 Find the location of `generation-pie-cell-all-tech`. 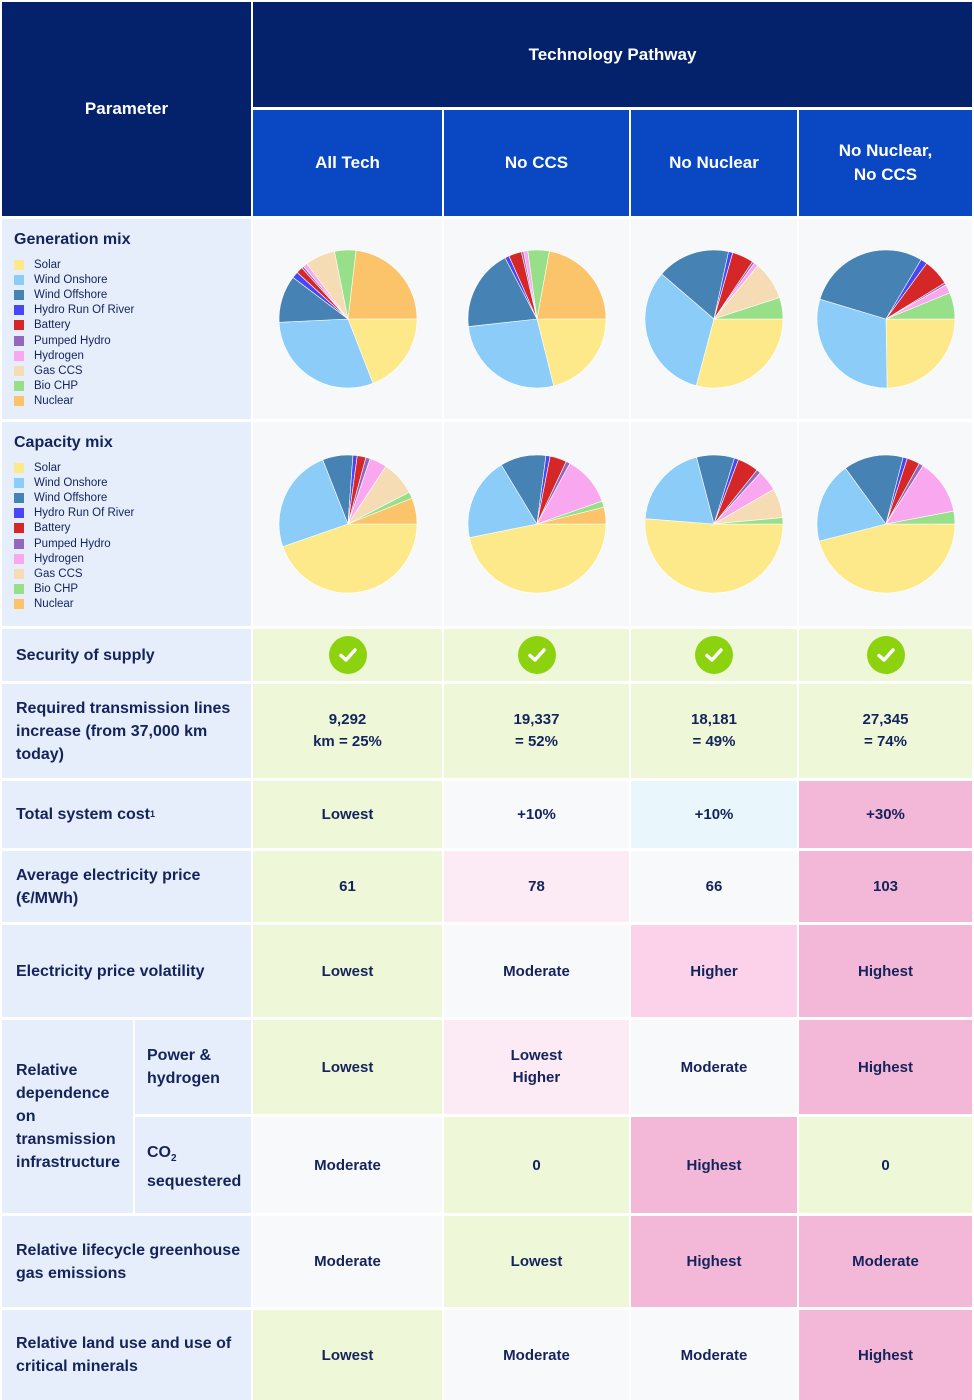

generation-pie-cell-all-tech is located at coordinates (347, 319).